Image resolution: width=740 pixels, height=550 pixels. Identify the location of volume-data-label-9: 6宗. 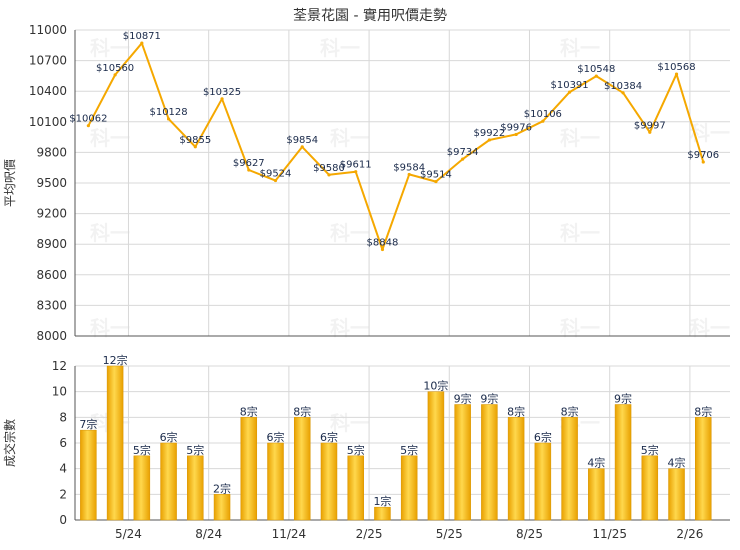
(329, 437).